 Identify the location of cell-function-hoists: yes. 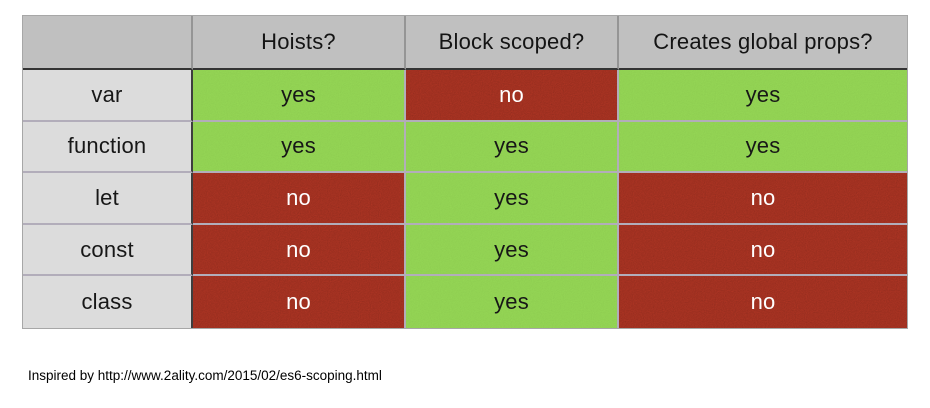
(299, 147).